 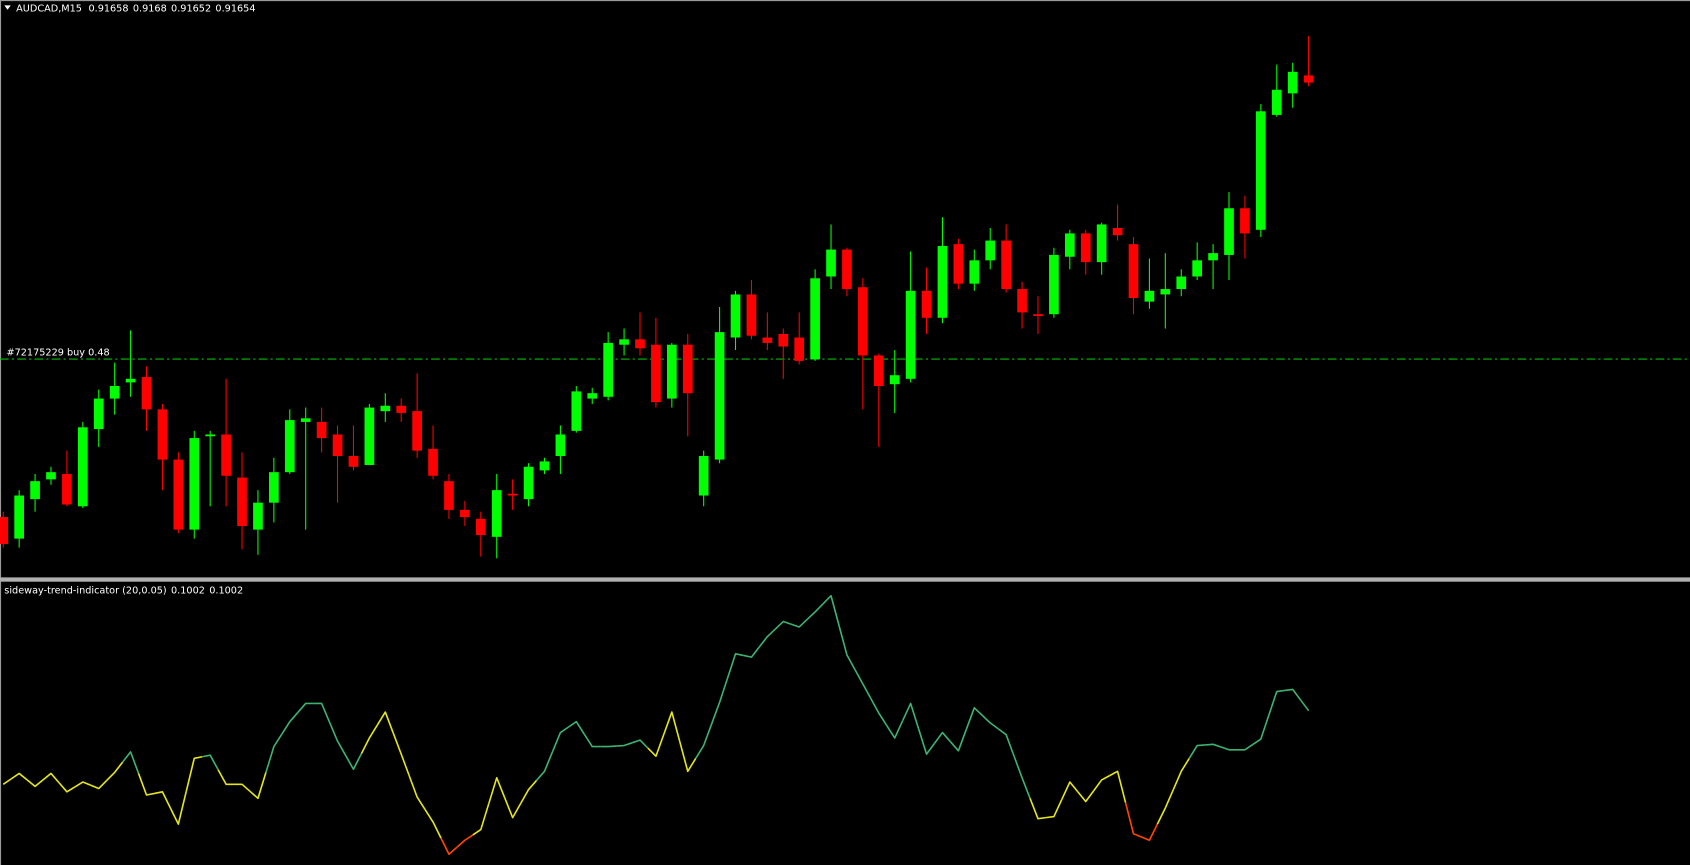 What do you see at coordinates (49, 9) in the screenshot?
I see `symbol: AUDCAD,M15` at bounding box center [49, 9].